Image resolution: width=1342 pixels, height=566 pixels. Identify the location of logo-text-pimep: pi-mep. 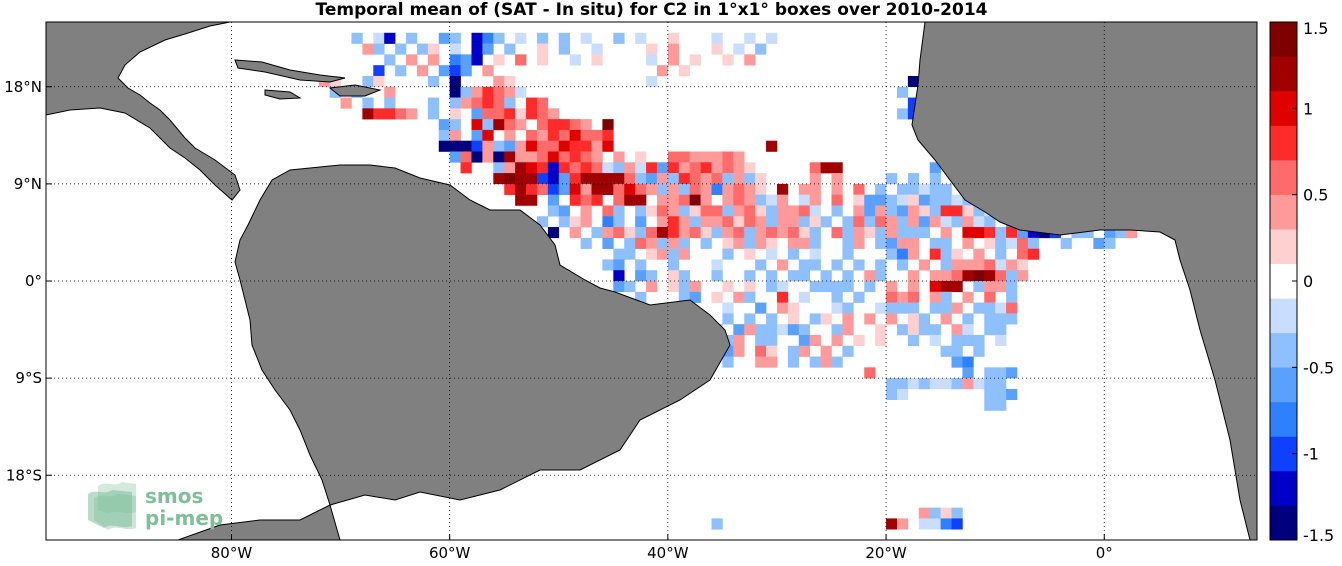
(184, 518).